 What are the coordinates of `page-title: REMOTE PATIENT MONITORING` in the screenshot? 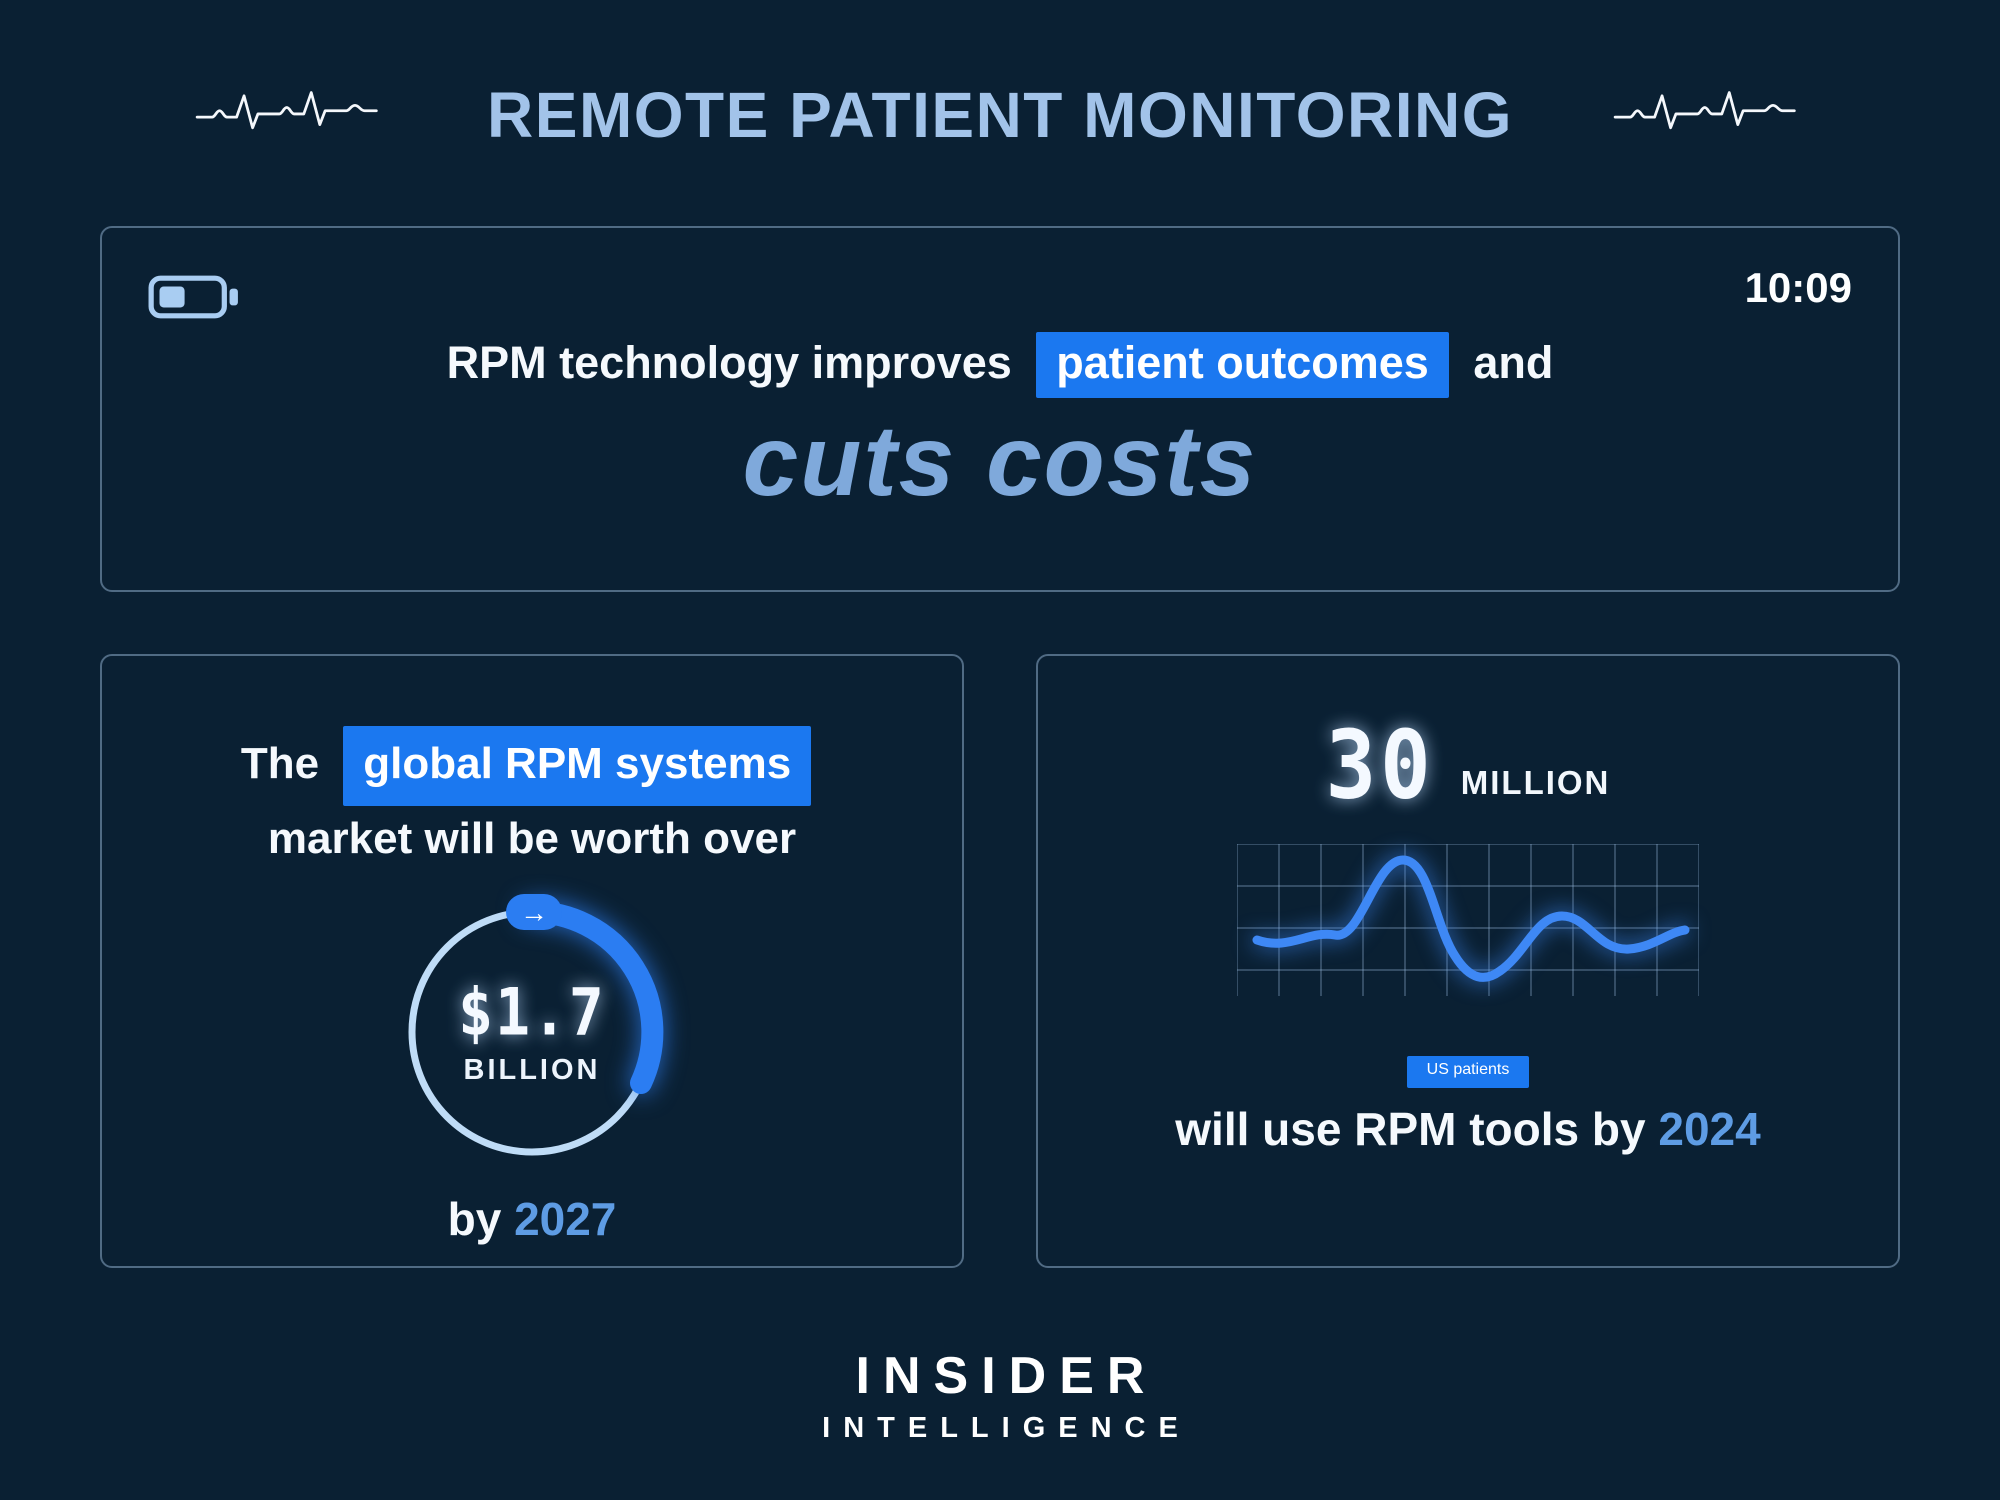 It's located at (1000, 115).